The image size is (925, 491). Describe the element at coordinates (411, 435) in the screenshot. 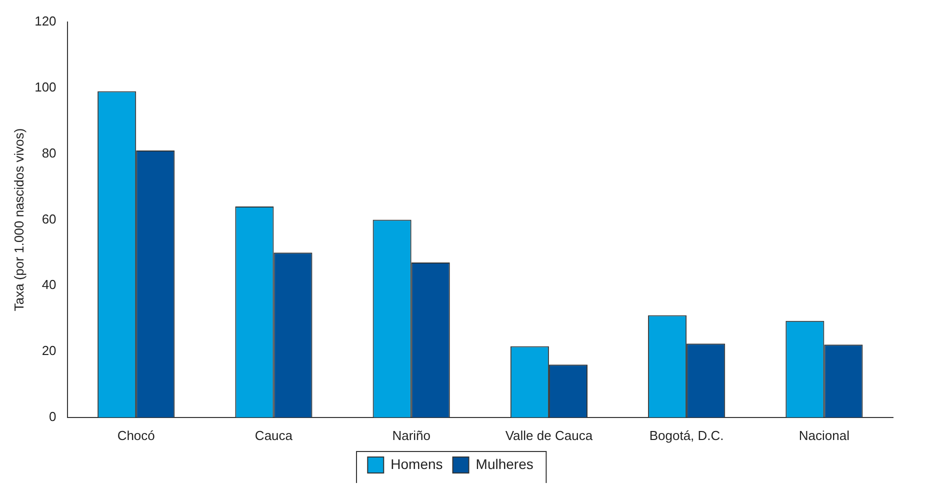

I see `x-tick-label: Nariño` at that location.